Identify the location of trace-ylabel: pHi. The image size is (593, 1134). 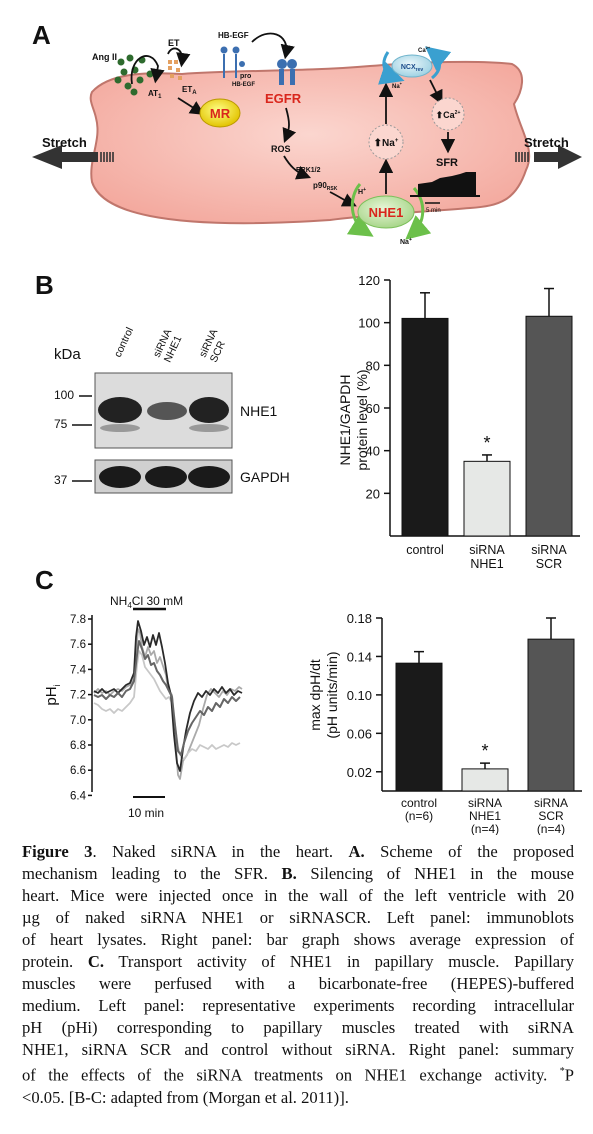
(52, 694).